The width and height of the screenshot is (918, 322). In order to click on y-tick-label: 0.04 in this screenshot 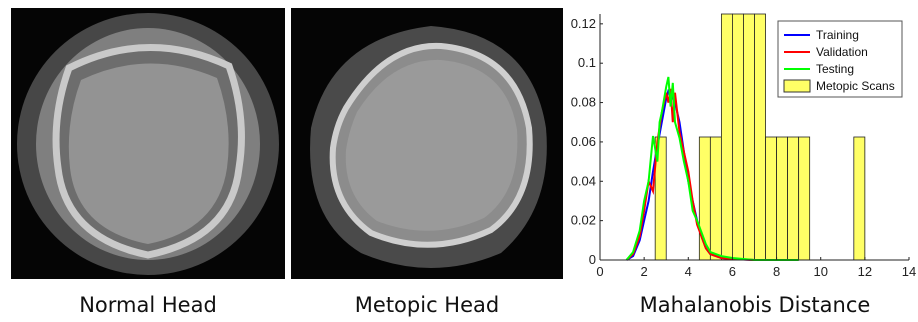, I will do `click(583, 180)`.